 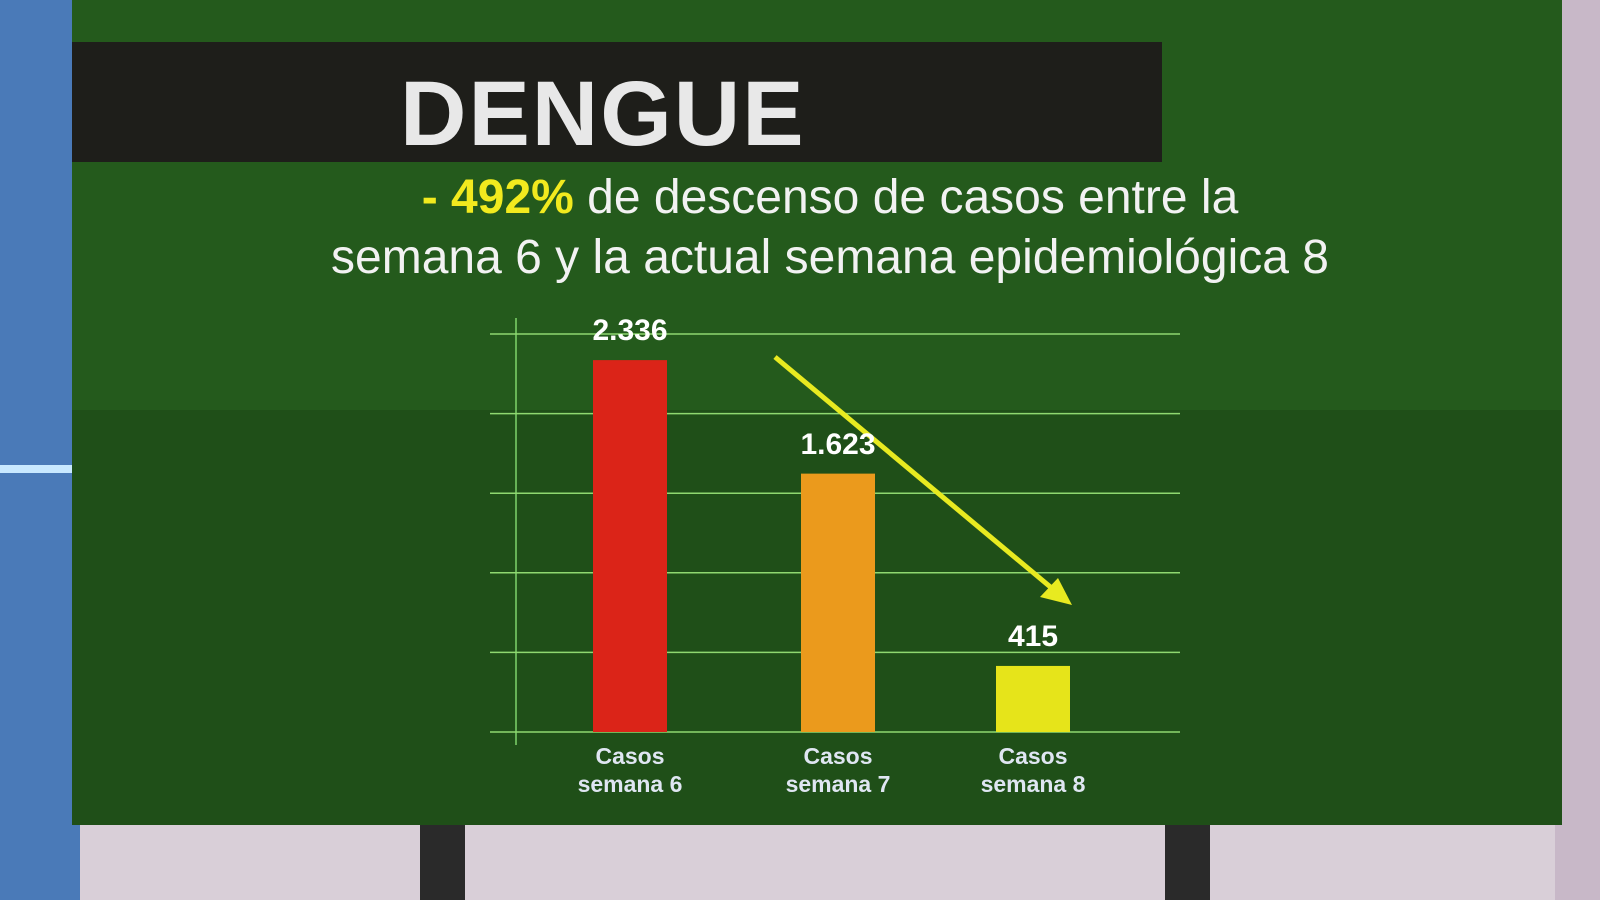 I want to click on value-label: 415, so click(x=1033, y=636).